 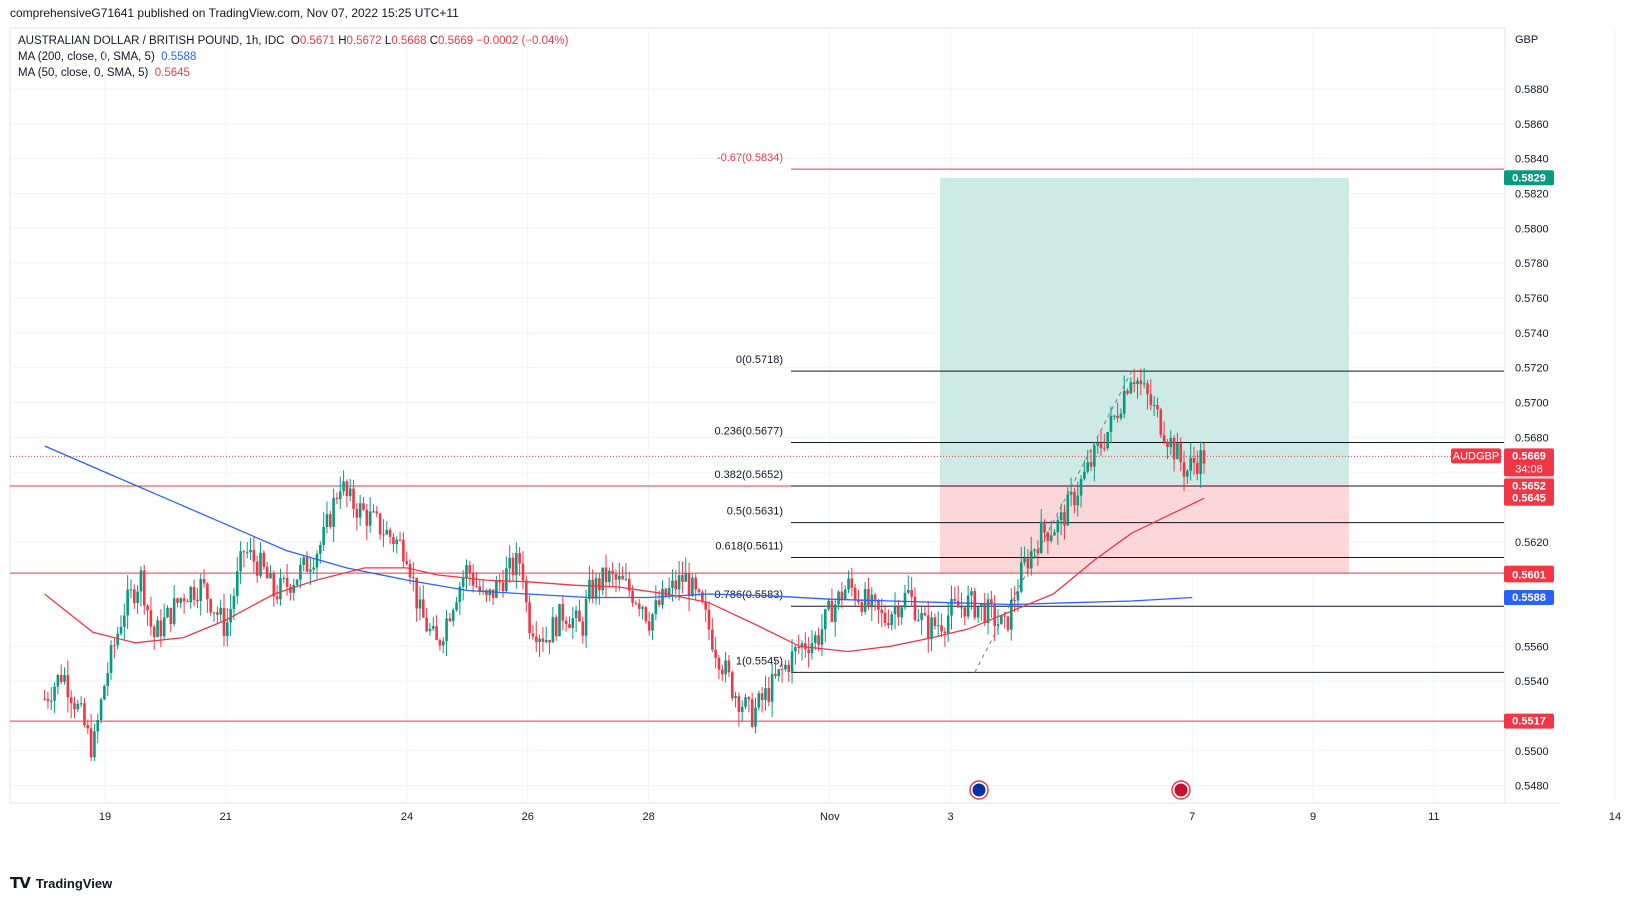 I want to click on open-label: O, so click(x=295, y=41).